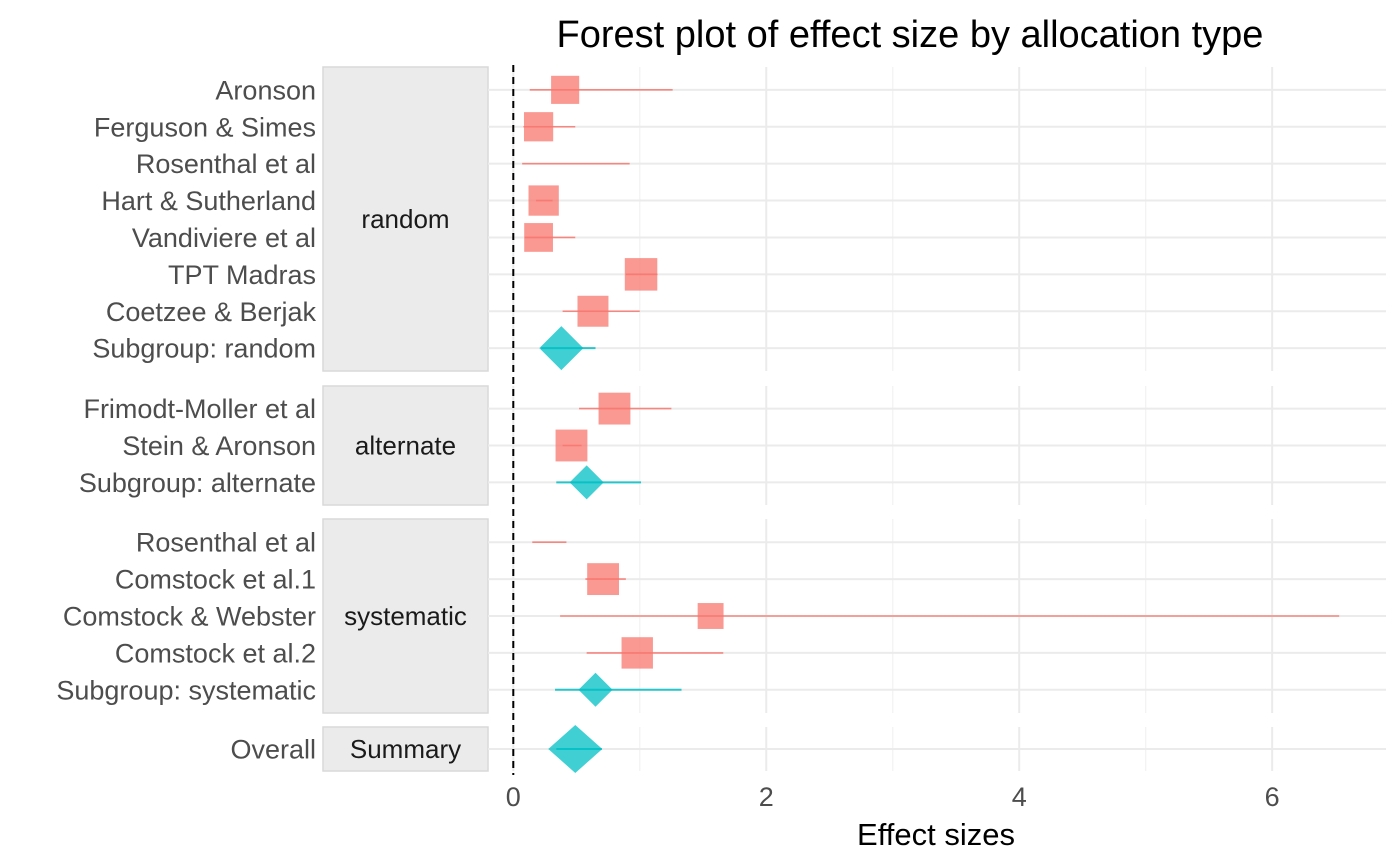  What do you see at coordinates (808, 749) in the screenshot?
I see `panel-summary: Summary Overall` at bounding box center [808, 749].